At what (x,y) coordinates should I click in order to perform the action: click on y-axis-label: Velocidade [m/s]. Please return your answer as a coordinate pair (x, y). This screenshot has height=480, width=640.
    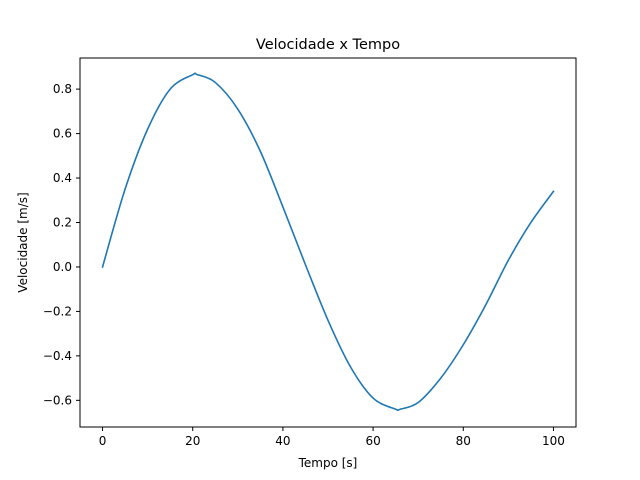
    Looking at the image, I should click on (23, 242).